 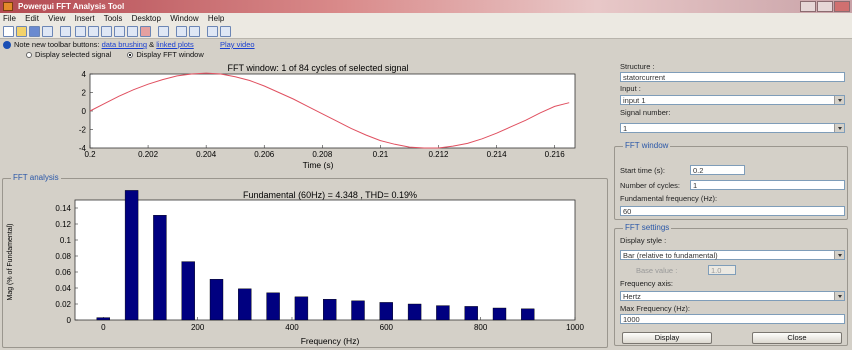 What do you see at coordinates (237, 44) in the screenshot?
I see `play-video-link: Play video` at bounding box center [237, 44].